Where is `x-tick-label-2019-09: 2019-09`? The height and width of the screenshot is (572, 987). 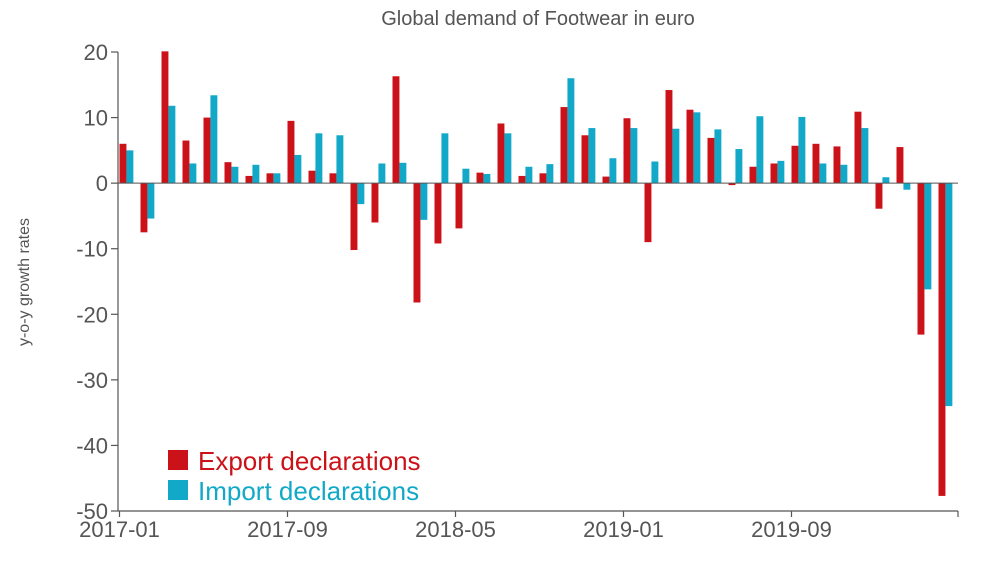 x-tick-label-2019-09: 2019-09 is located at coordinates (791, 529).